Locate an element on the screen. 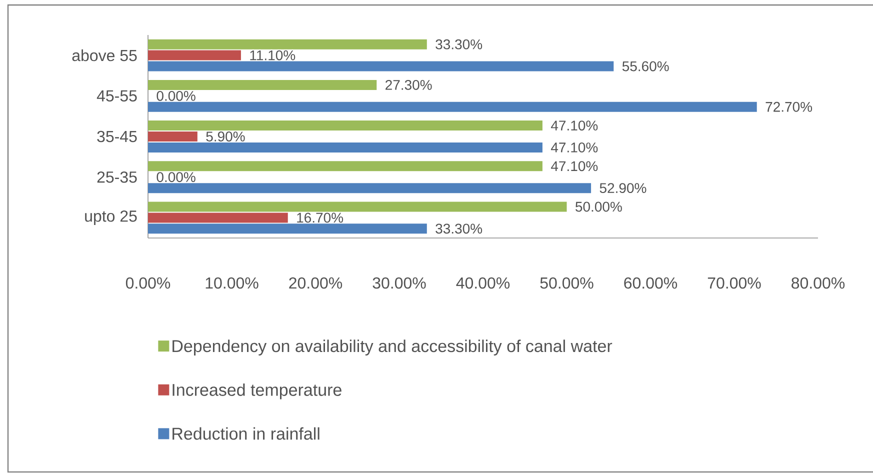  y-tick-label: above 55 is located at coordinates (104, 55).